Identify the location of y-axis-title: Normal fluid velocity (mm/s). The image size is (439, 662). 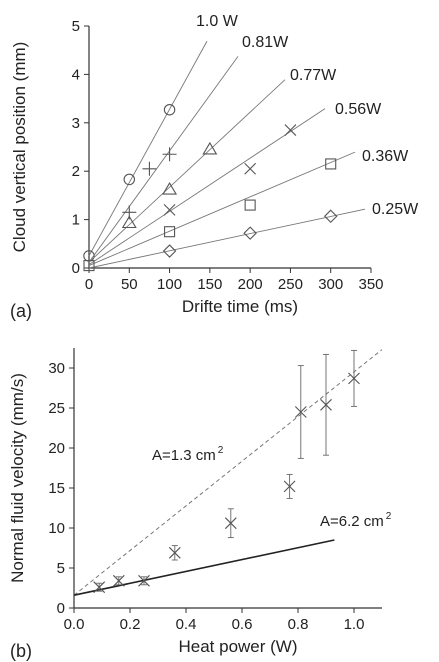
(17, 478).